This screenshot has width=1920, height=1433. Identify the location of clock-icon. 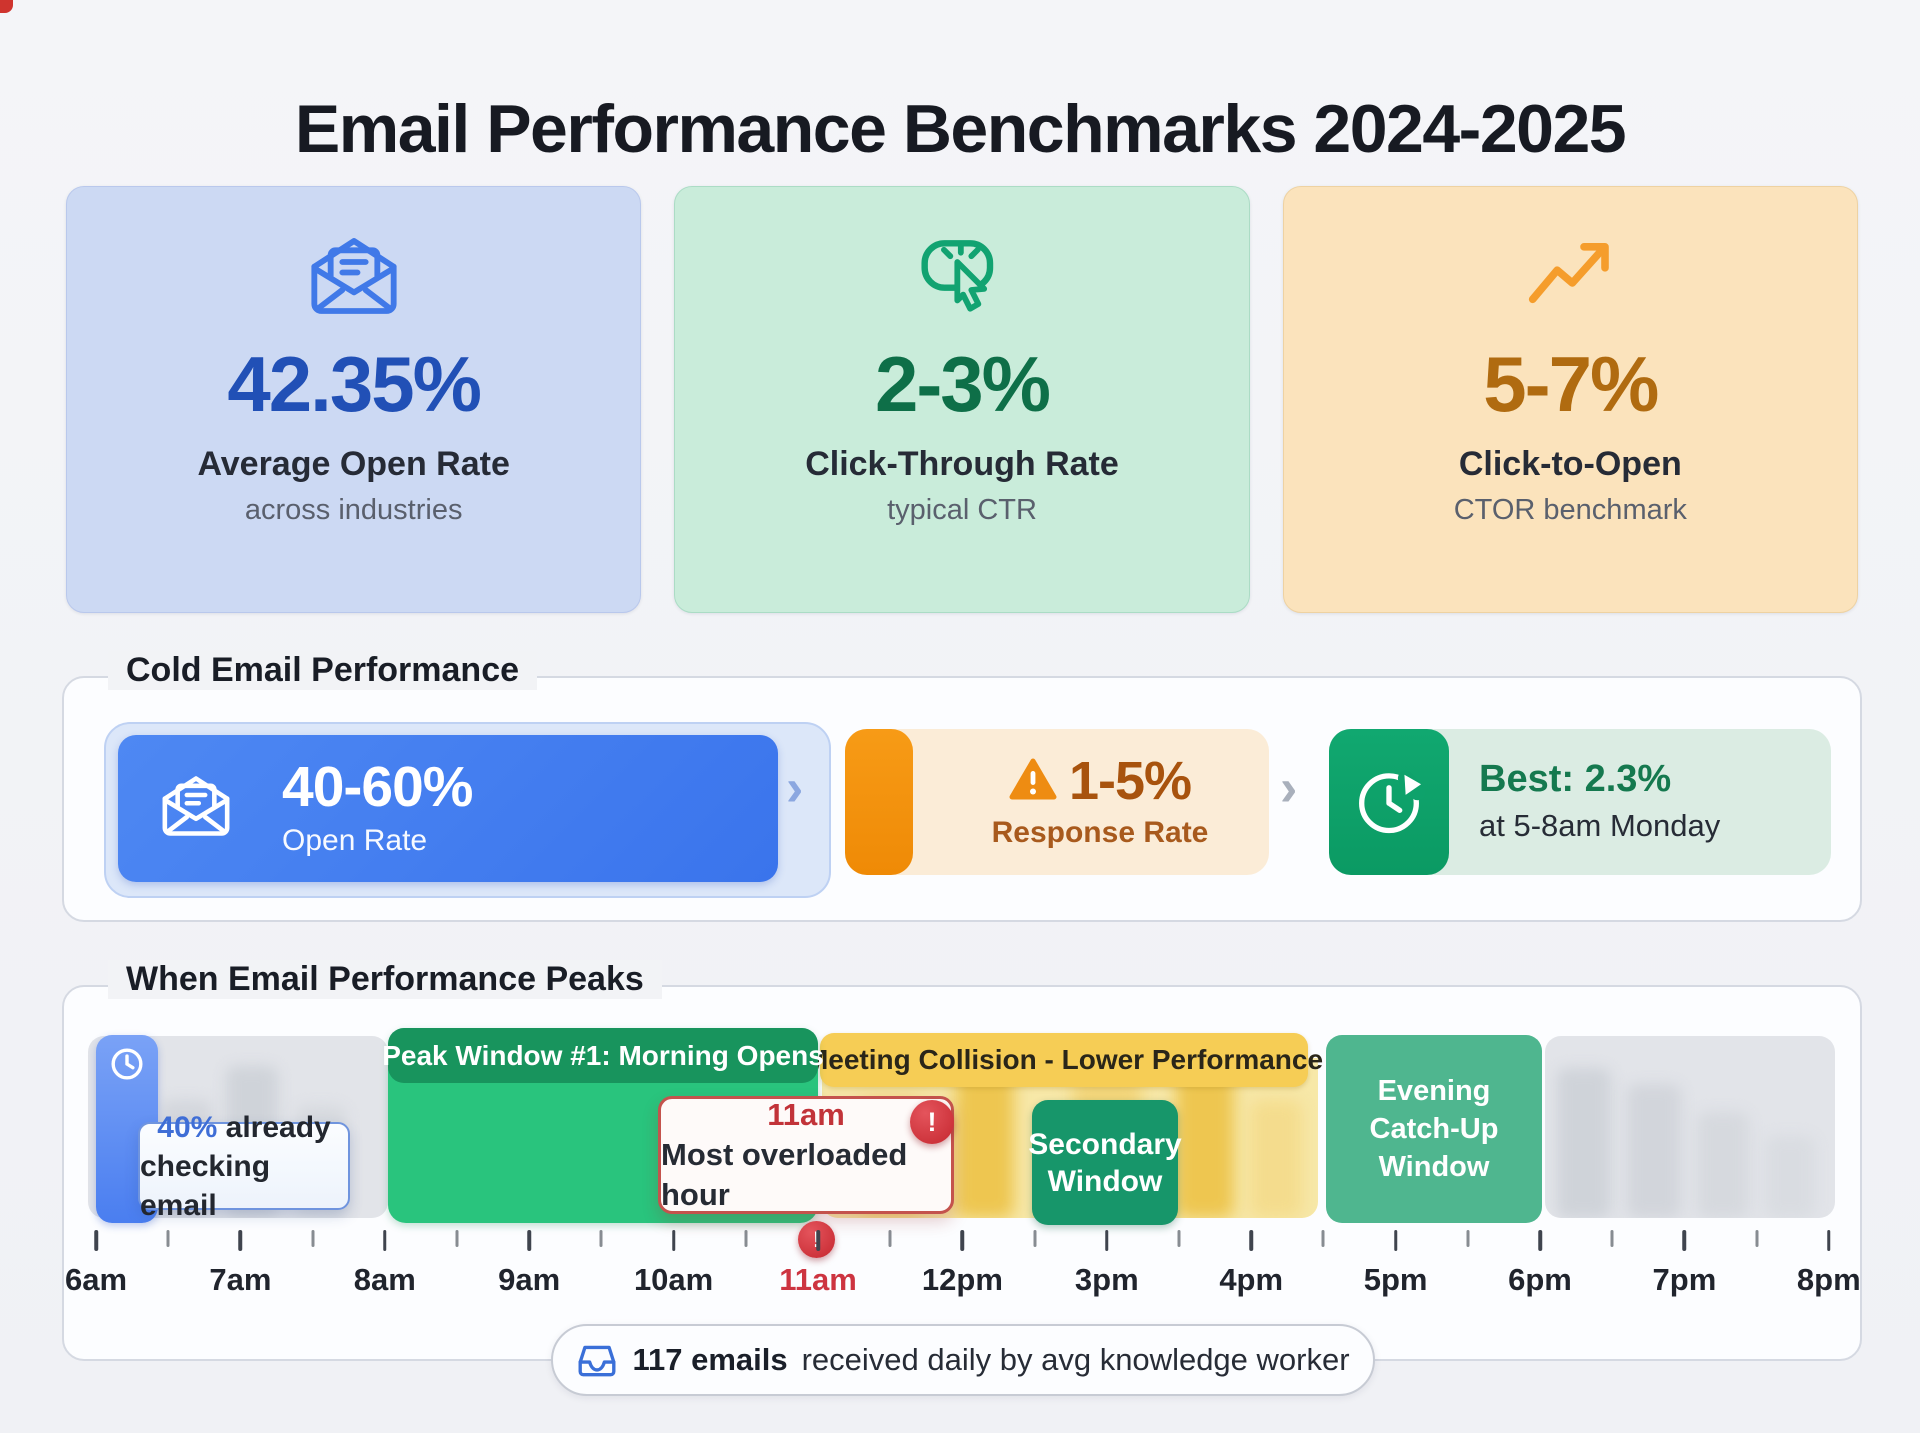
(127, 1064).